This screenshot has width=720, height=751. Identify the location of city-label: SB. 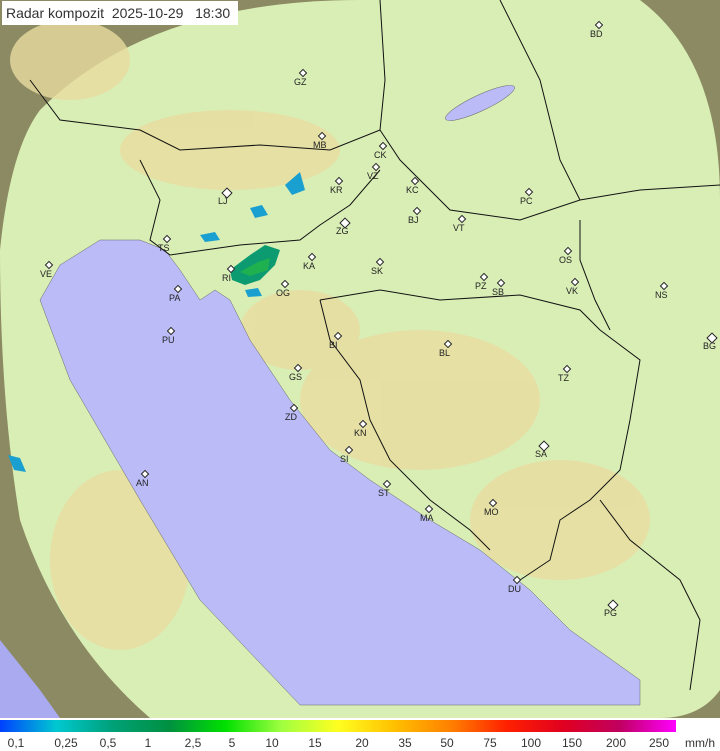
(498, 292).